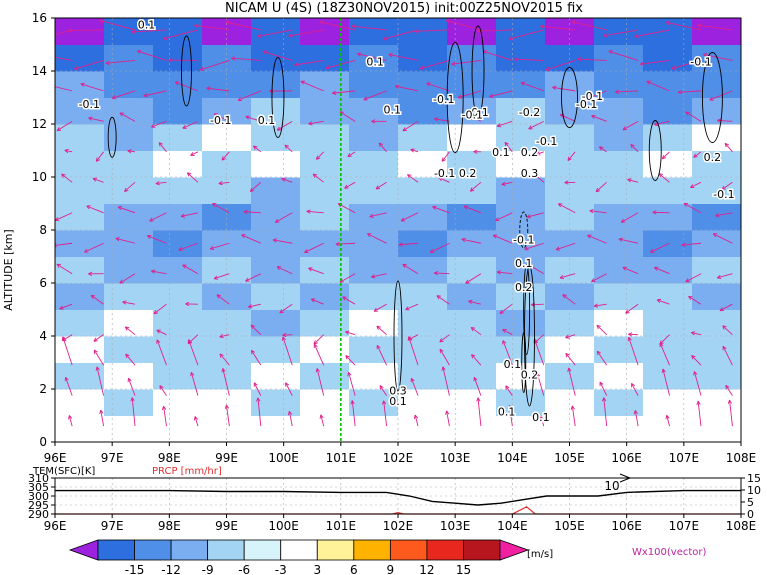  I want to click on colorbar-max-triangle, so click(514, 550).